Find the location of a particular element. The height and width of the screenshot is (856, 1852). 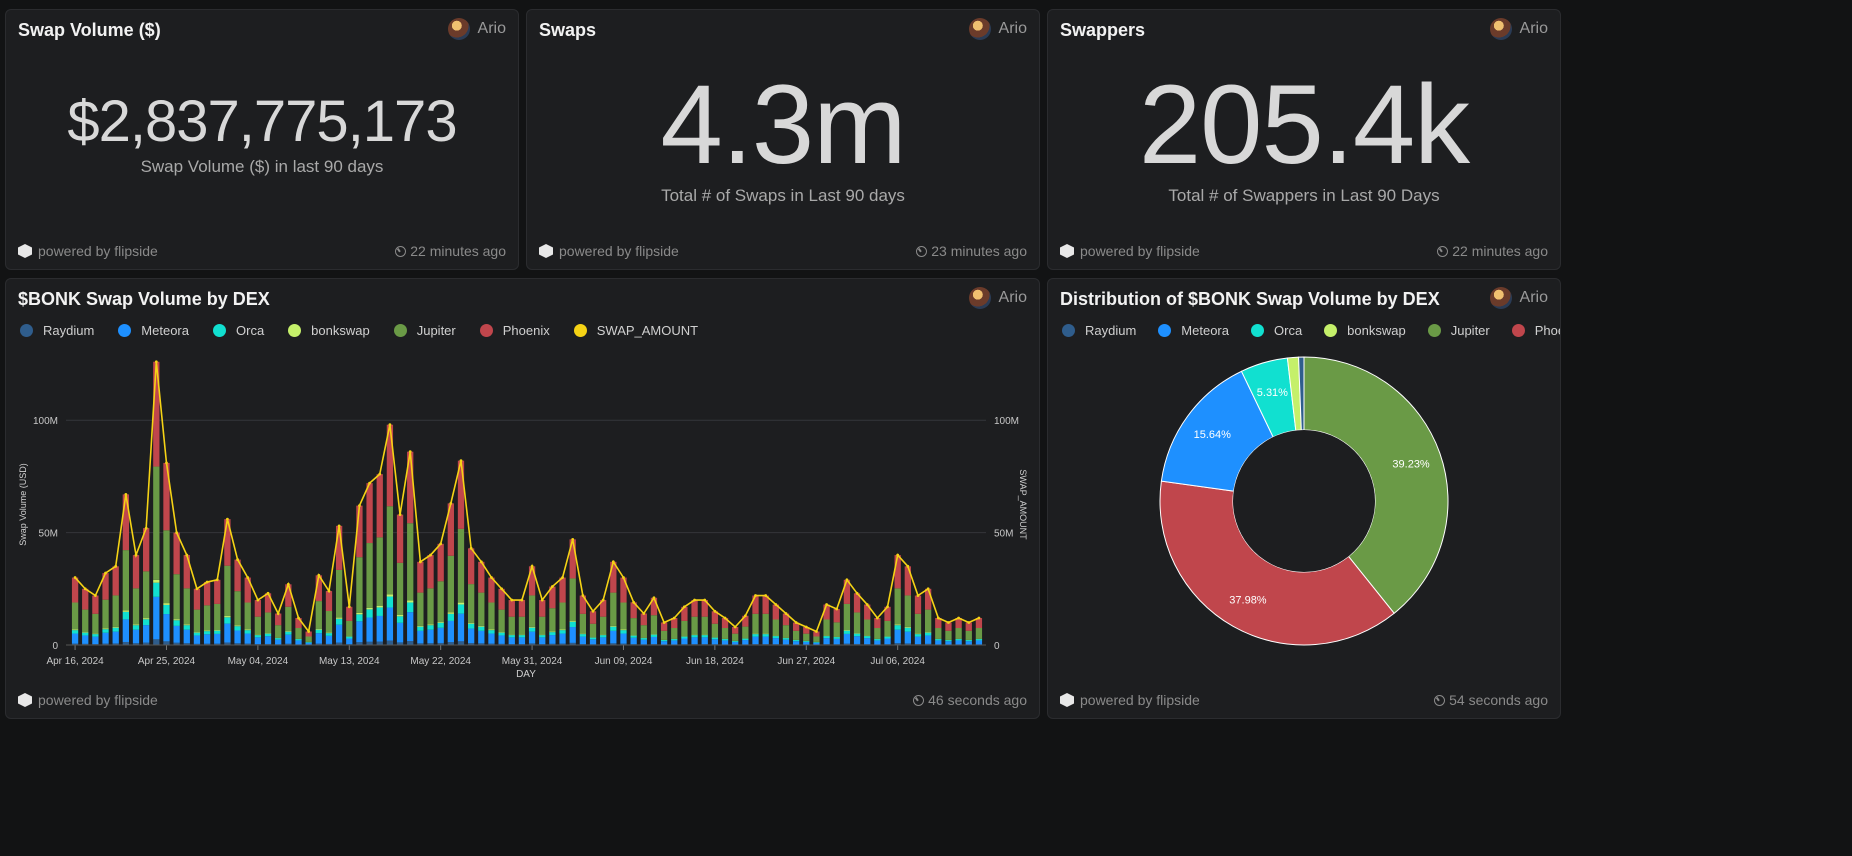

x-tick-label: Jul 06, 2024 is located at coordinates (897, 661).